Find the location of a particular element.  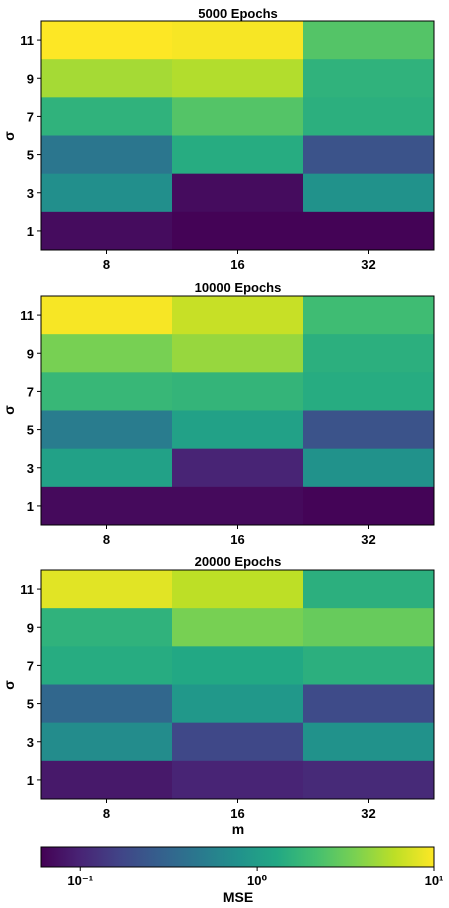

colorbar-tick-label: 10⁰ is located at coordinates (257, 880).